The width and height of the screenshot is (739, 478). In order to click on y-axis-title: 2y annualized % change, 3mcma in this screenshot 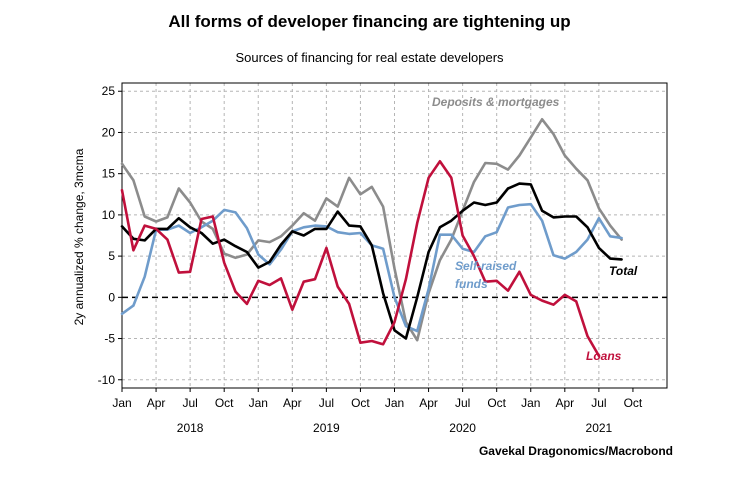, I will do `click(79, 236)`.